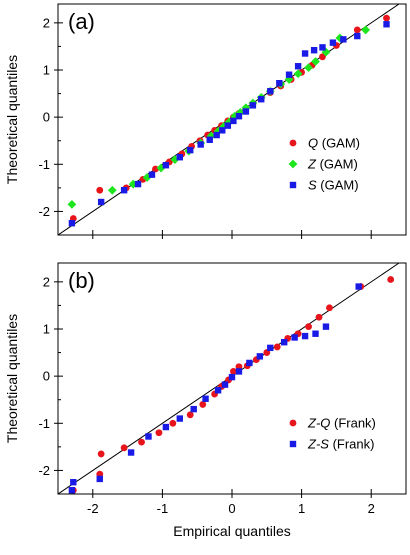  What do you see at coordinates (46, 70) in the screenshot?
I see `panel-a-y-tick-label: 1` at bounding box center [46, 70].